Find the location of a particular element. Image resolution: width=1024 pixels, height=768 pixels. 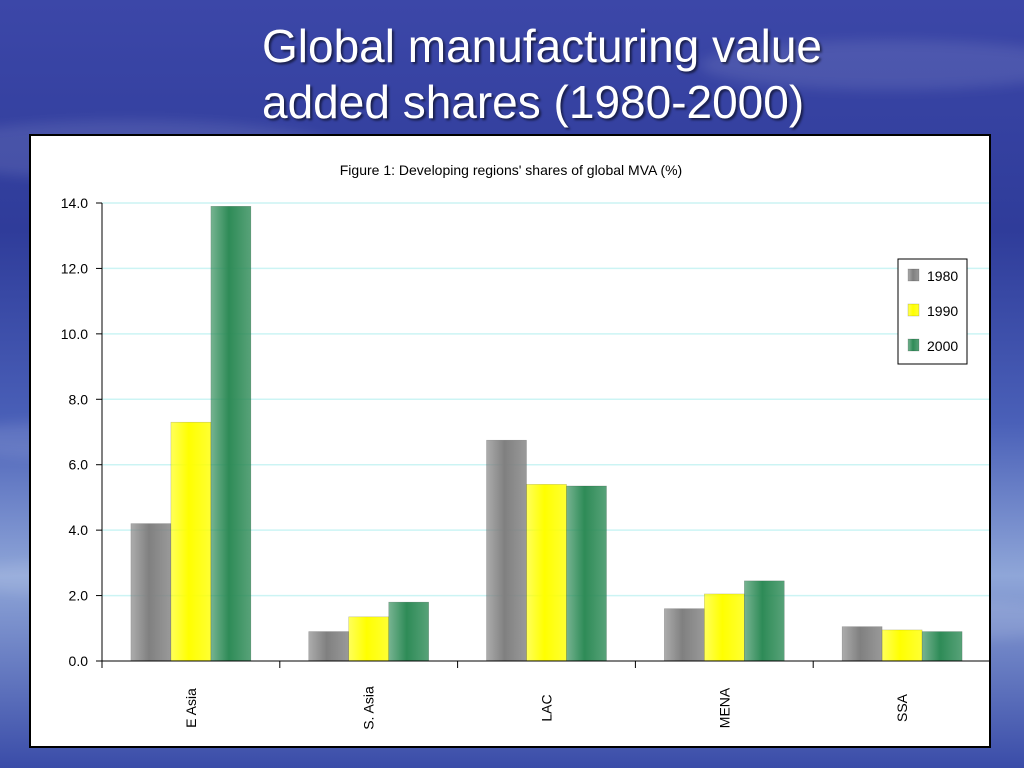

bar-2000-sasia is located at coordinates (408, 631).